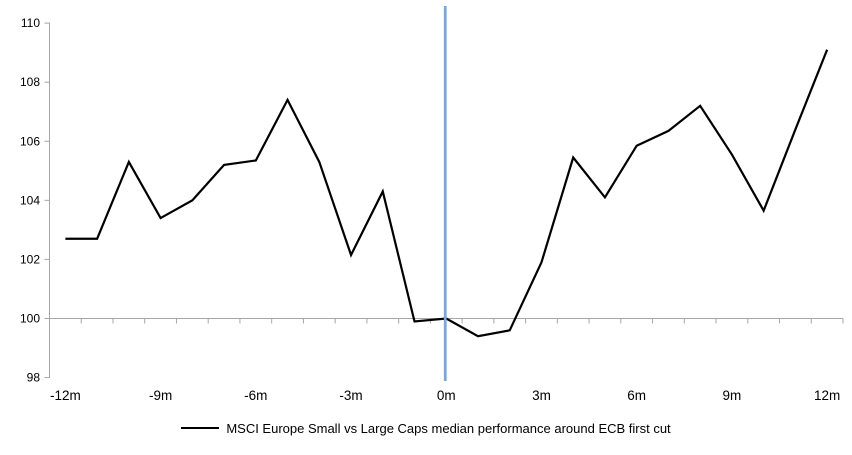  Describe the element at coordinates (30, 259) in the screenshot. I see `y-tick-label: 102` at that location.